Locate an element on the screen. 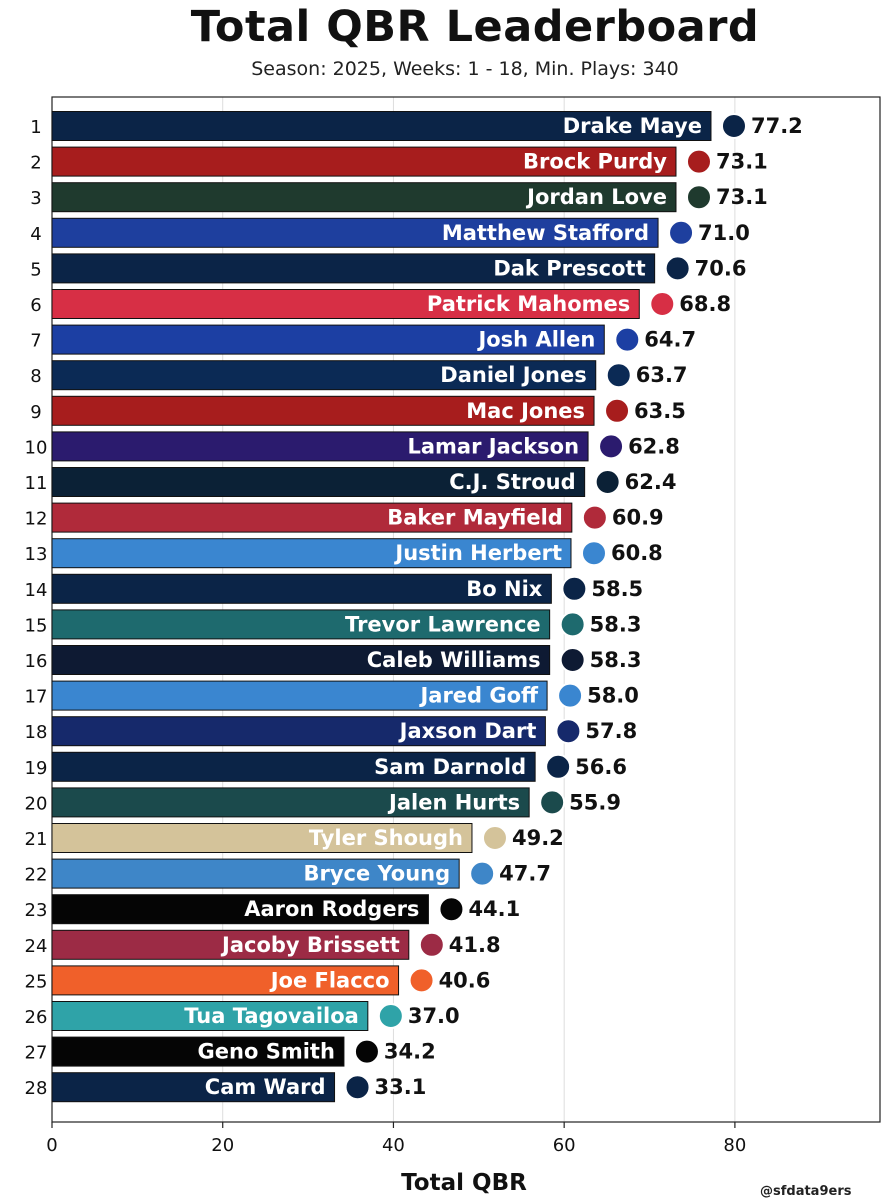 The width and height of the screenshot is (894, 1200). player-name-label: Josh Allen is located at coordinates (535, 340).